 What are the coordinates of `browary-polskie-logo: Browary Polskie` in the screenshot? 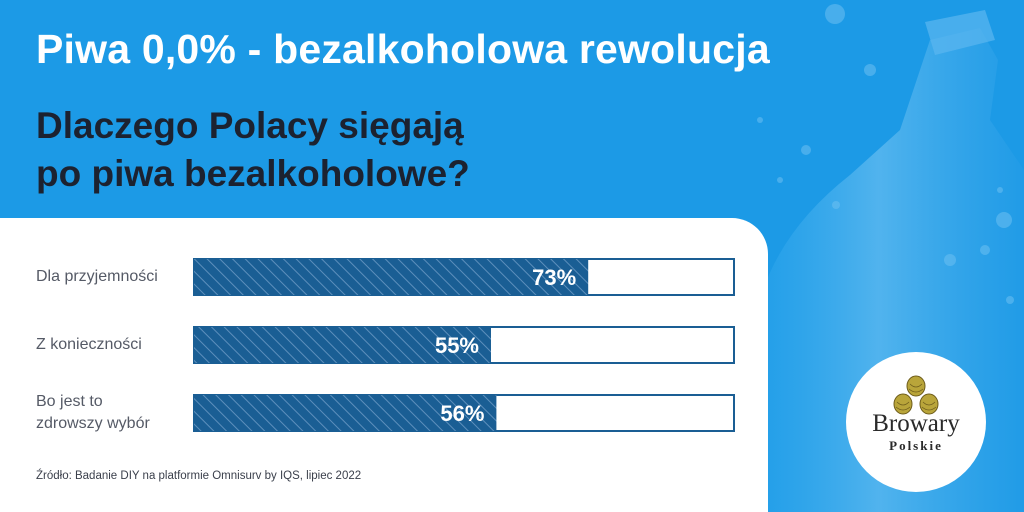 It's located at (916, 422).